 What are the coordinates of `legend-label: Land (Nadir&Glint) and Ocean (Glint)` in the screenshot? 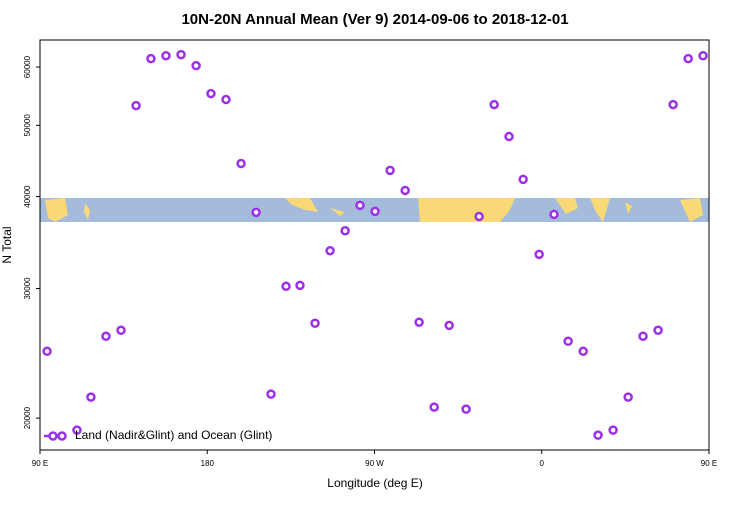 It's located at (173, 435).